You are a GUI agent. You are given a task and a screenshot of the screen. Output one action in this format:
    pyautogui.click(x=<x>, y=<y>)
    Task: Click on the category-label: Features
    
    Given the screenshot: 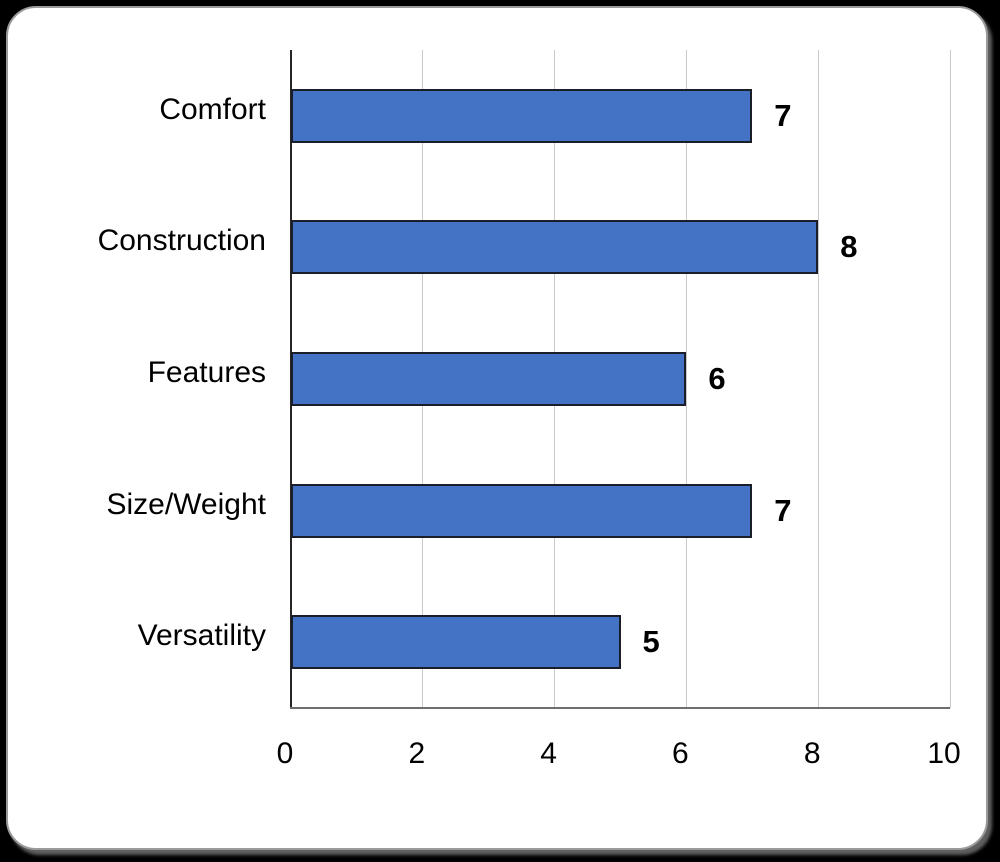 What is the action you would take?
    pyautogui.click(x=206, y=372)
    